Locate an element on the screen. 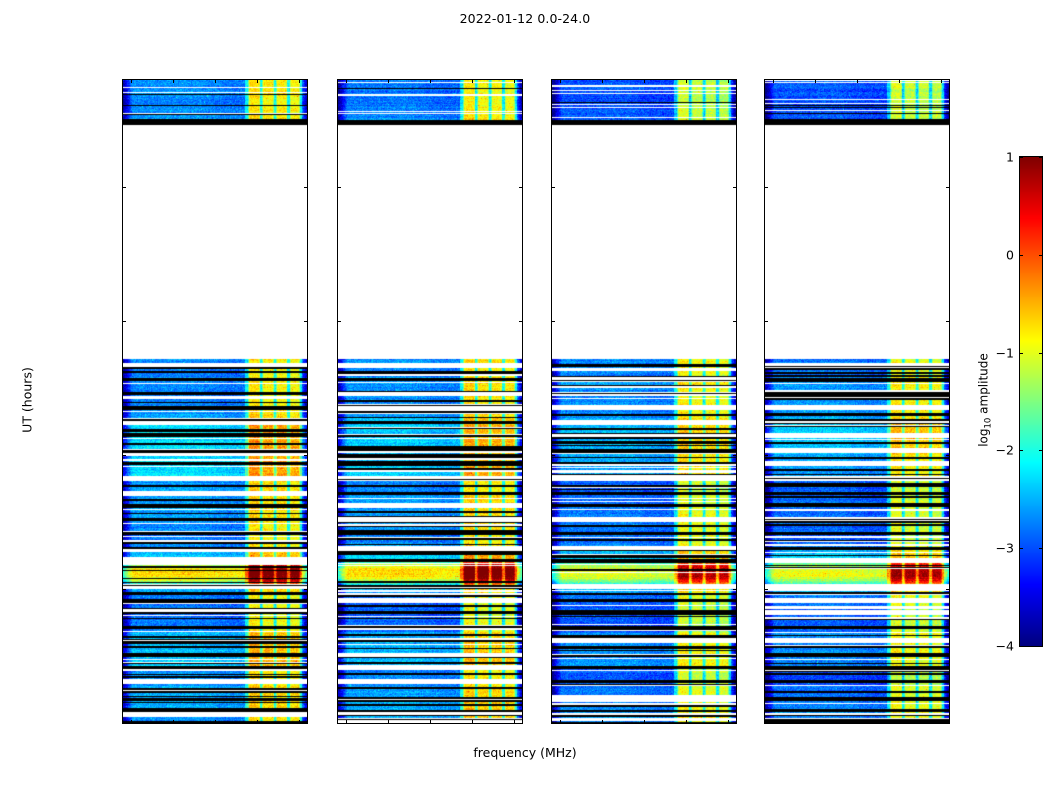 The height and width of the screenshot is (800, 1050). dynamic-spectrum-xy is located at coordinates (644, 401).